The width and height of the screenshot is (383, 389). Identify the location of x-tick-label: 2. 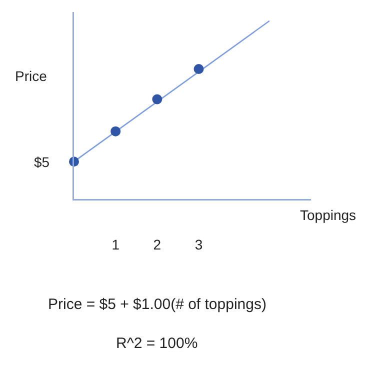
(157, 244).